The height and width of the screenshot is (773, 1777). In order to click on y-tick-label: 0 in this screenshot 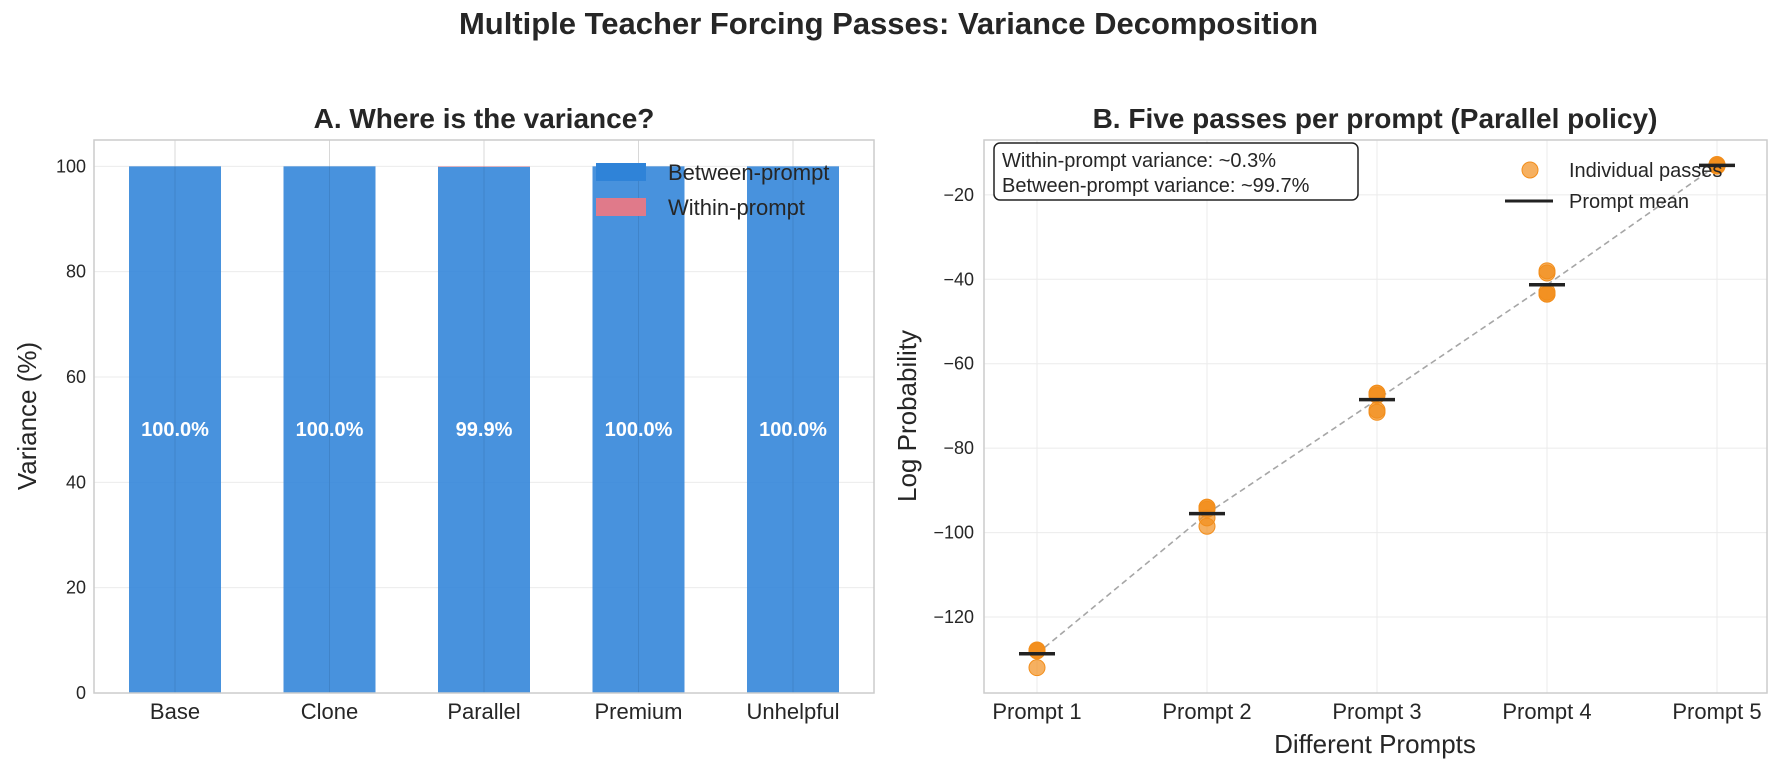, I will do `click(81, 693)`.